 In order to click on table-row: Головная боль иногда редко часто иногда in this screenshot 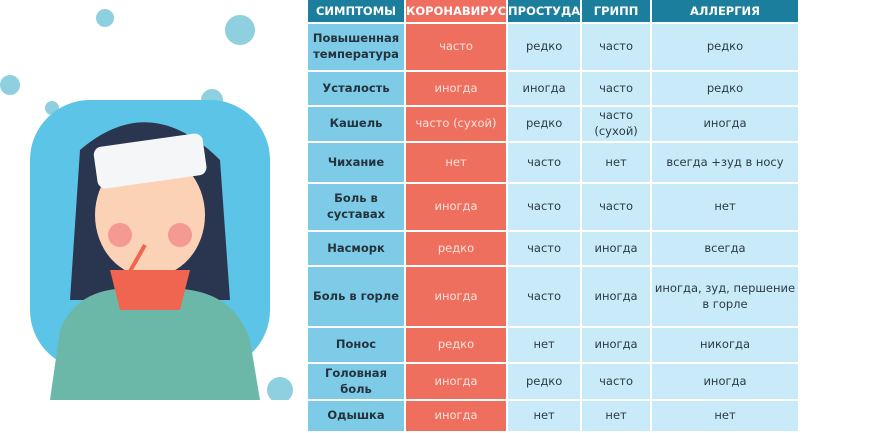, I will do `click(553, 381)`.